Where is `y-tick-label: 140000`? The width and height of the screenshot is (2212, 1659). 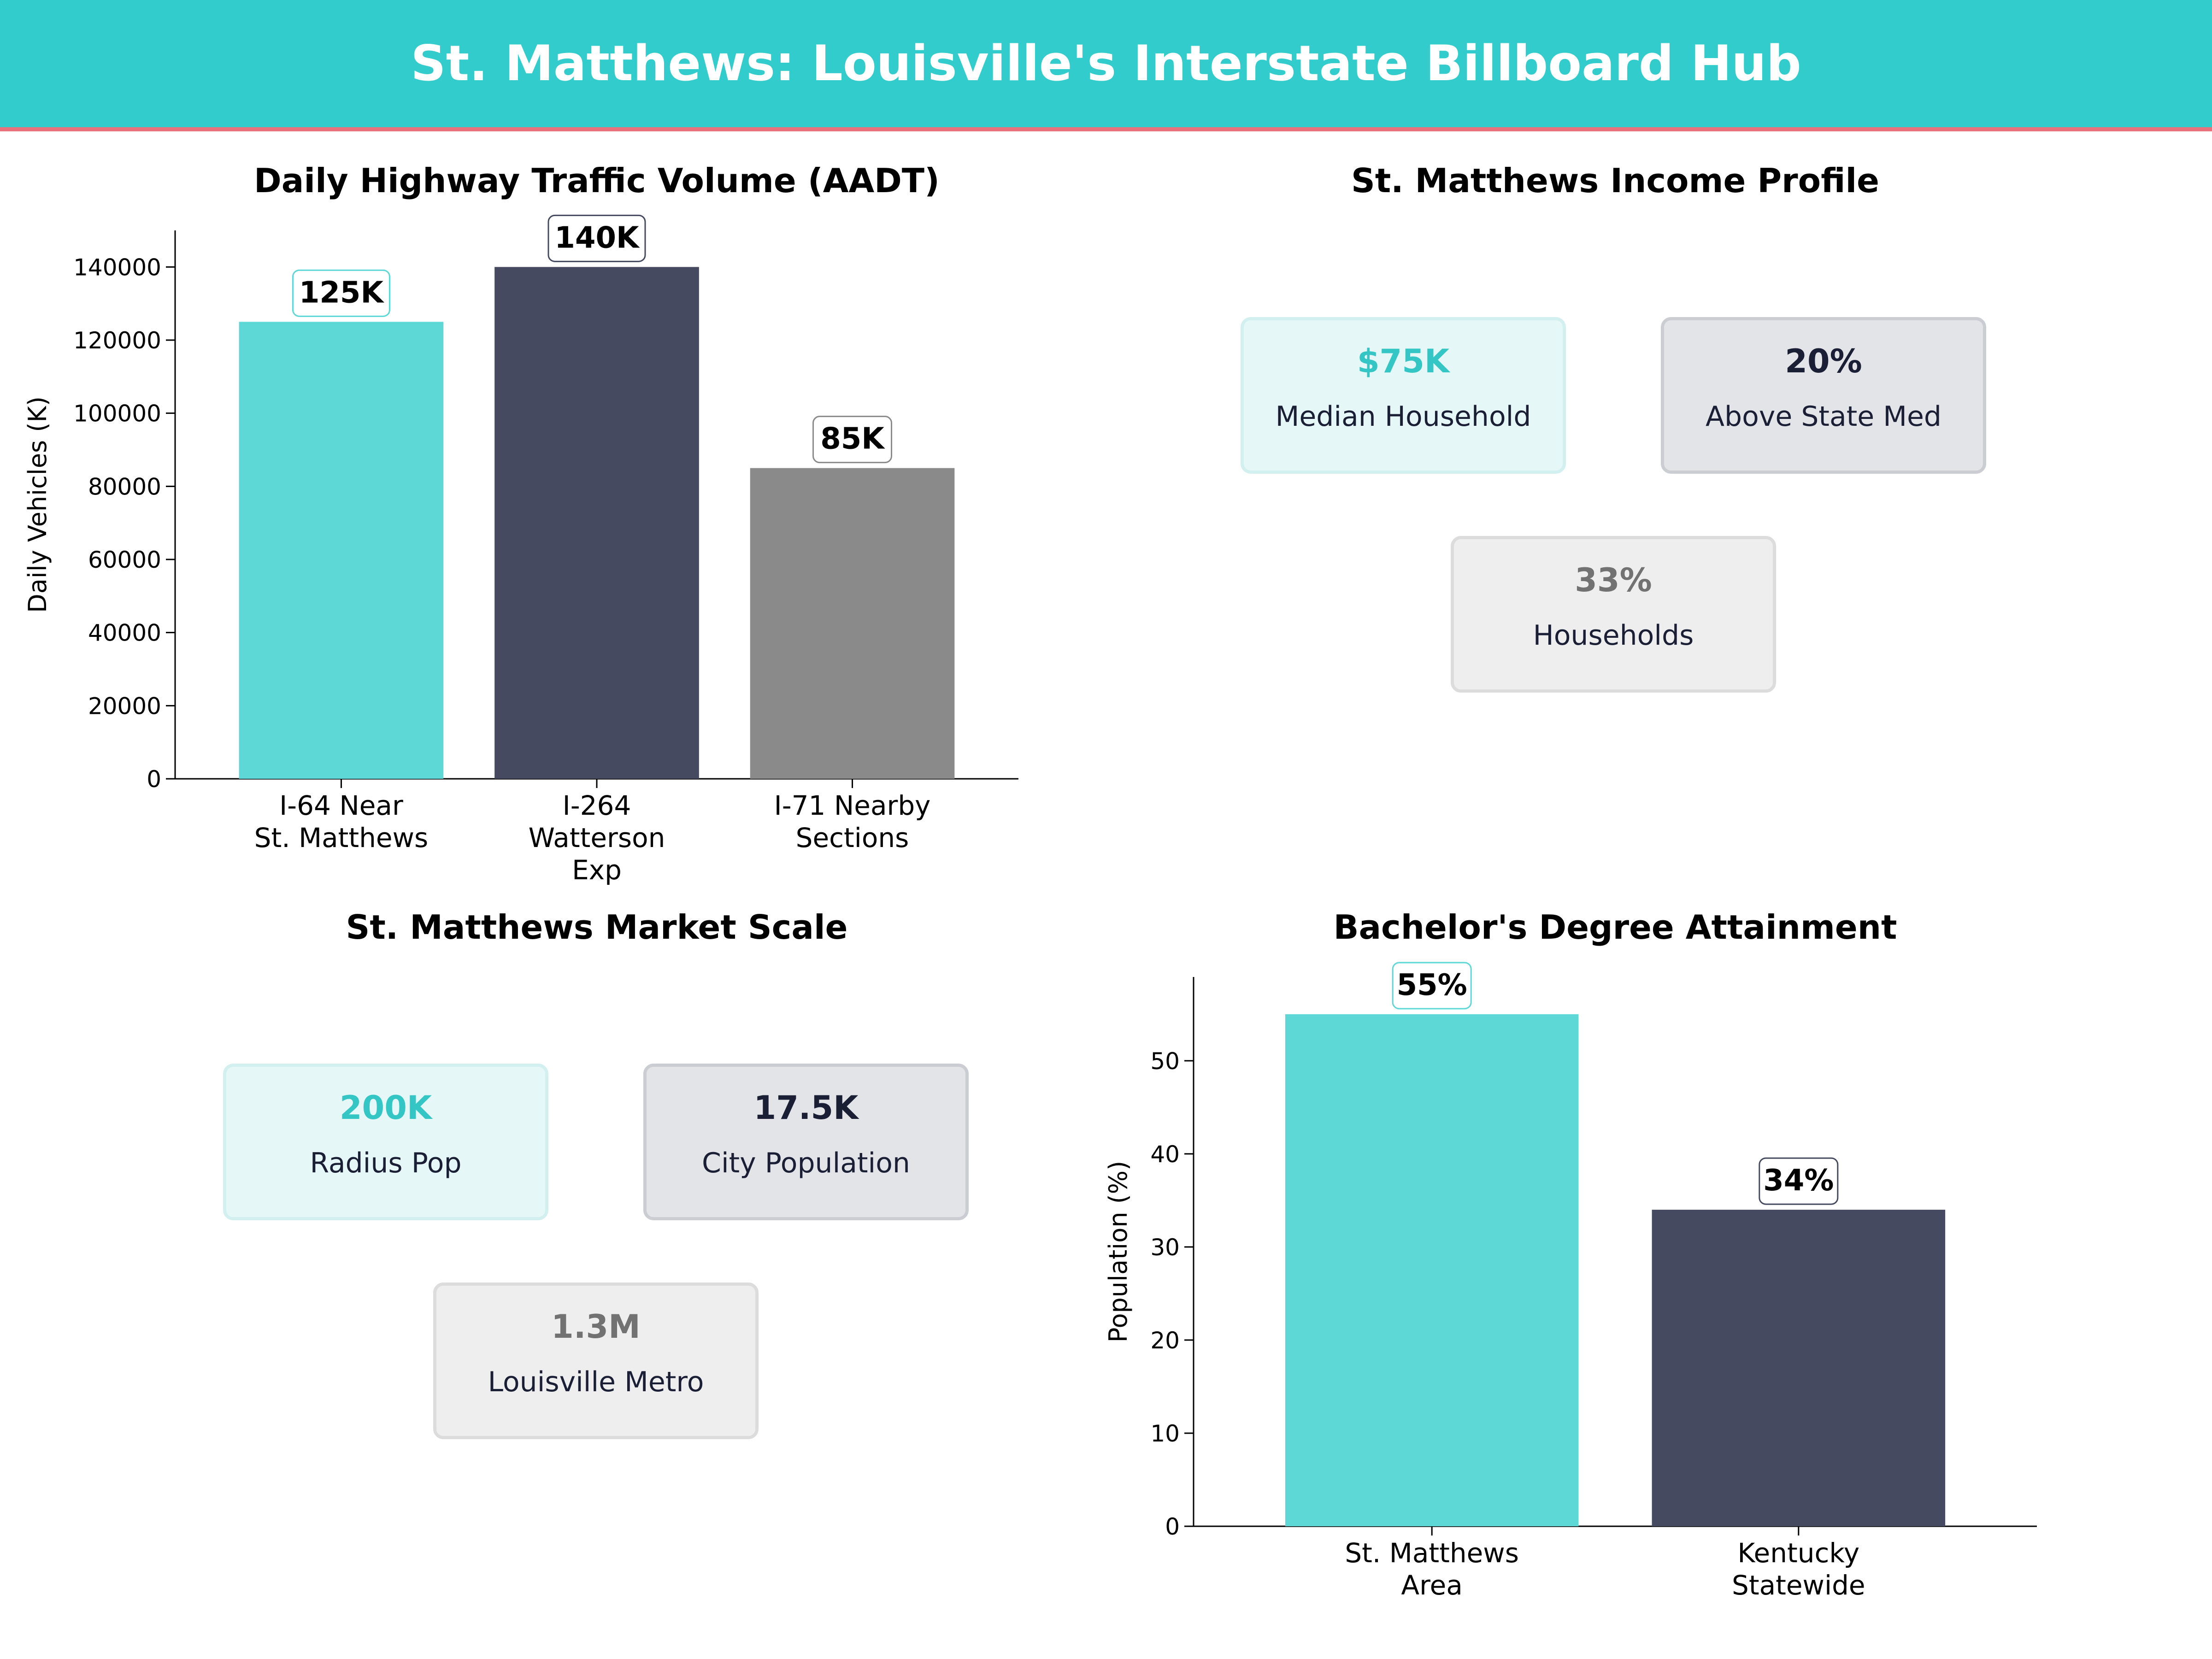
y-tick-label: 140000 is located at coordinates (117, 267).